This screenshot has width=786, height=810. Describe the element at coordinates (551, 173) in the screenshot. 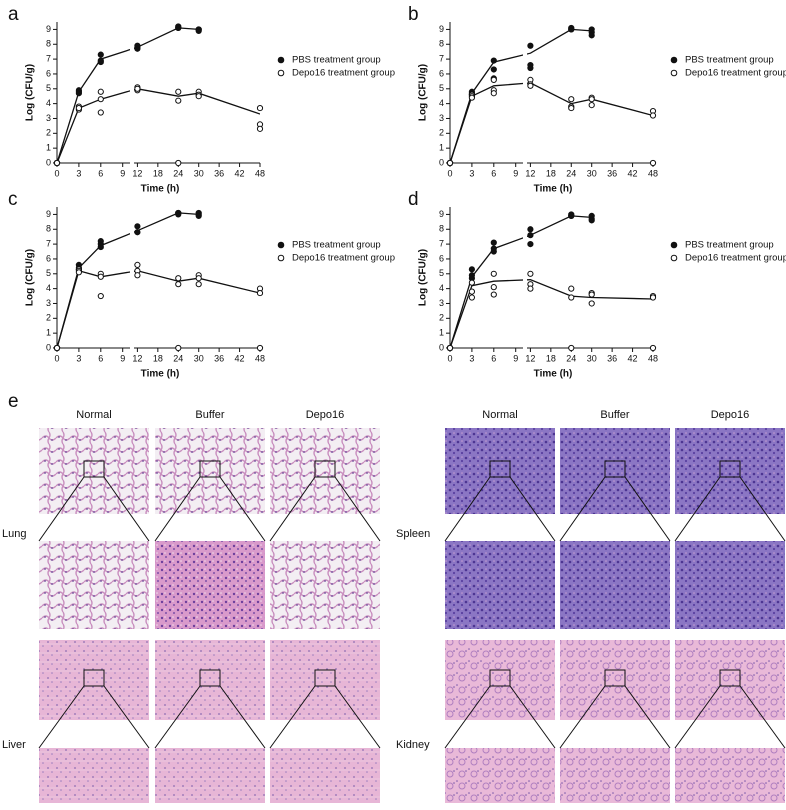

I see `x-tick-label: 18` at that location.